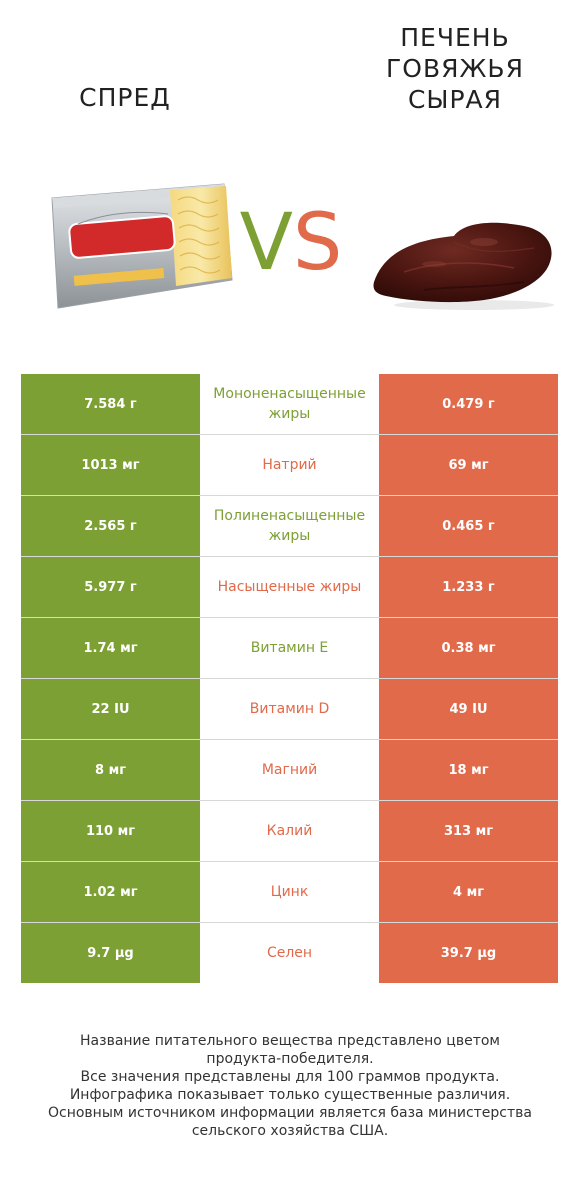 Image resolution: width=580 pixels, height=1204 pixels. I want to click on raw-beef-liver-image, so click(463, 266).